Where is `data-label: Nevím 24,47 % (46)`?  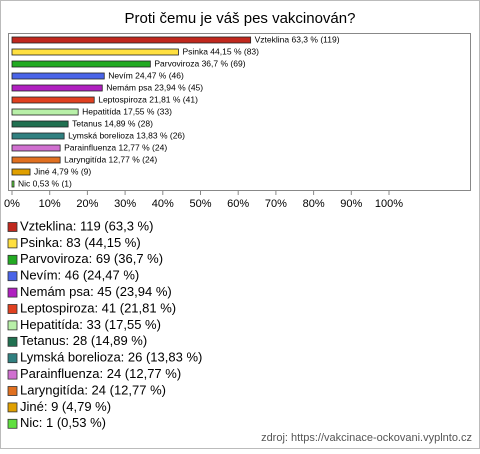 data-label: Nevím 24,47 % (46) is located at coordinates (146, 75).